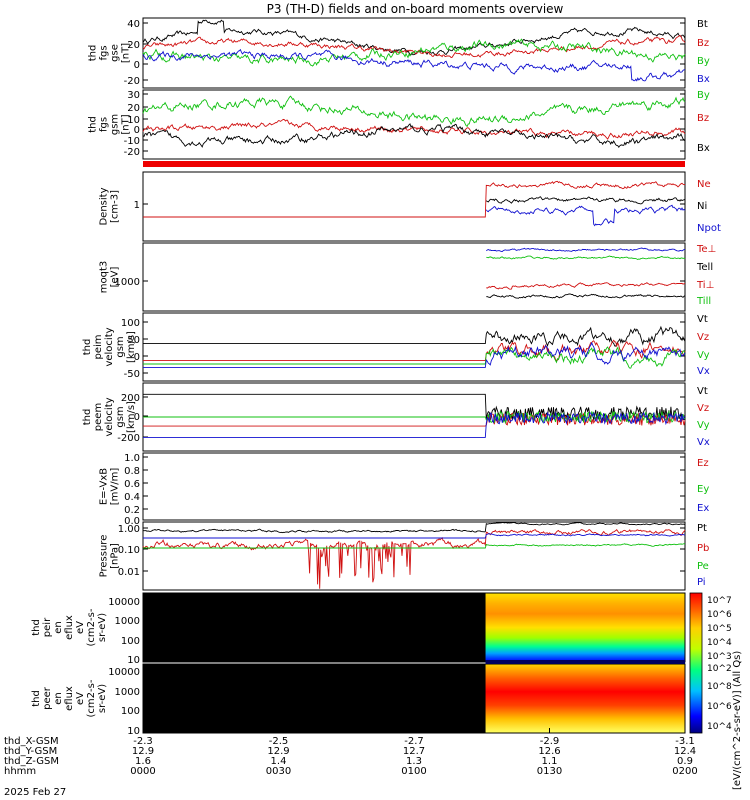  Describe the element at coordinates (142, 771) in the screenshot. I see `x-row-3-val-0: 0000` at that location.